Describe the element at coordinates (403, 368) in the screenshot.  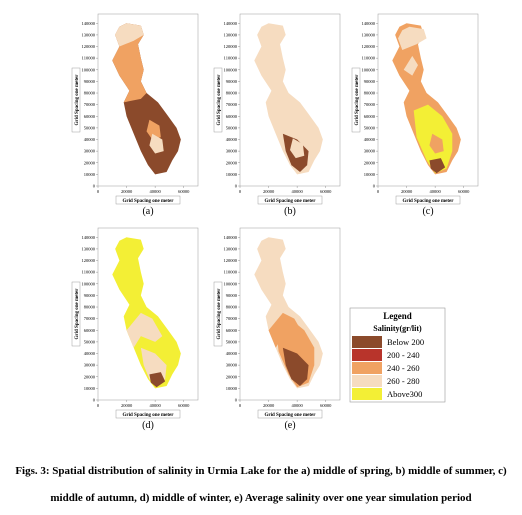
I see `legend-label: 240 - 260` at that location.